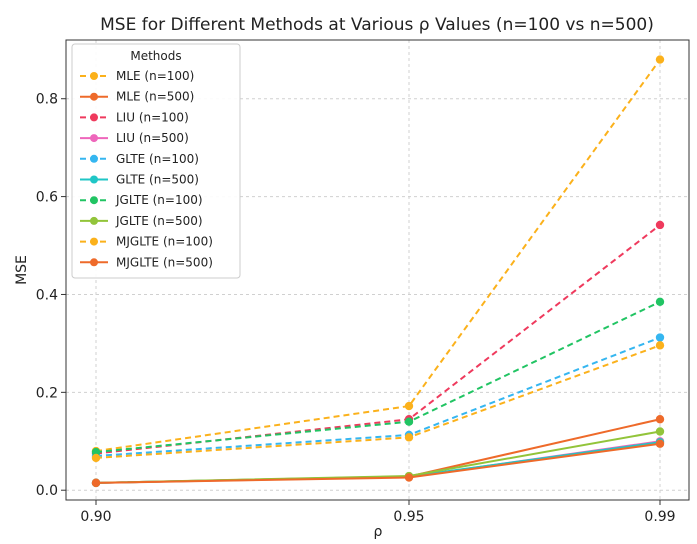  I want to click on x-tick-label: 0.95, so click(408, 517).